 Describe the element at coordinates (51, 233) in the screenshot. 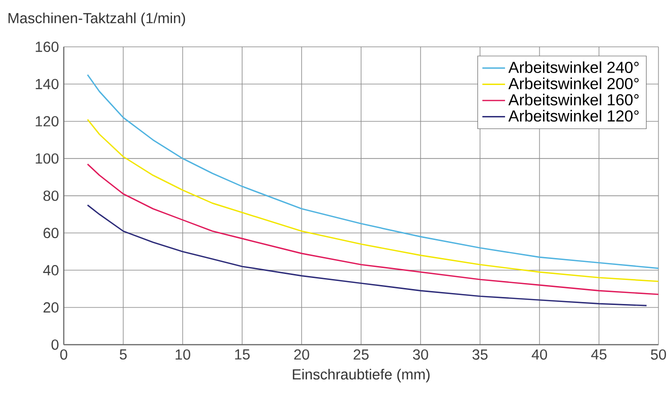

I see `y-tick-label: 60` at that location.